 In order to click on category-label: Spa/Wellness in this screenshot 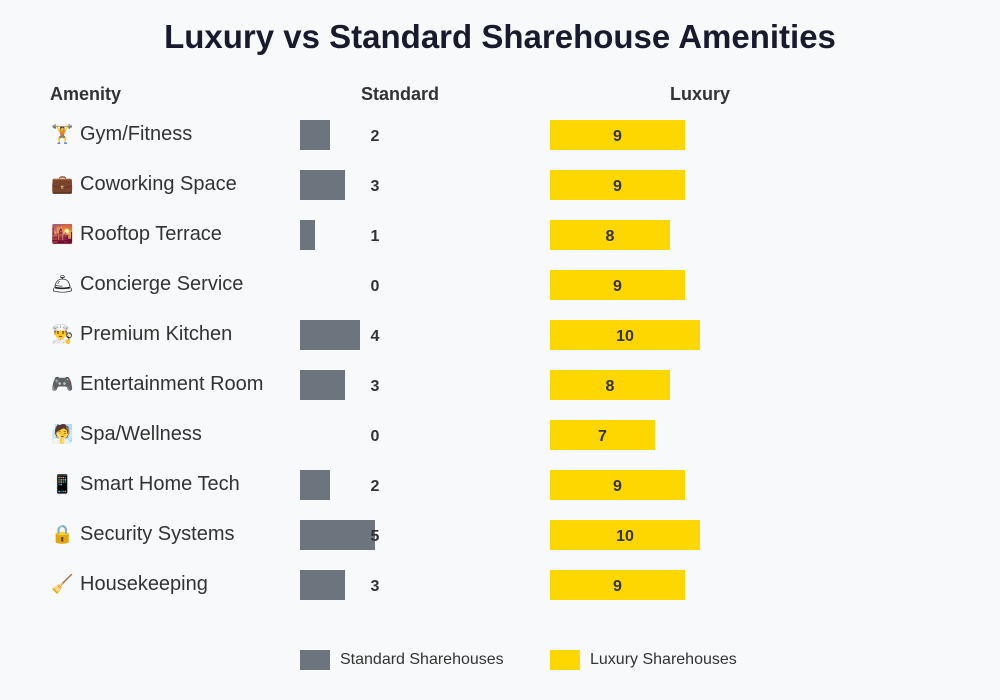, I will do `click(141, 434)`.